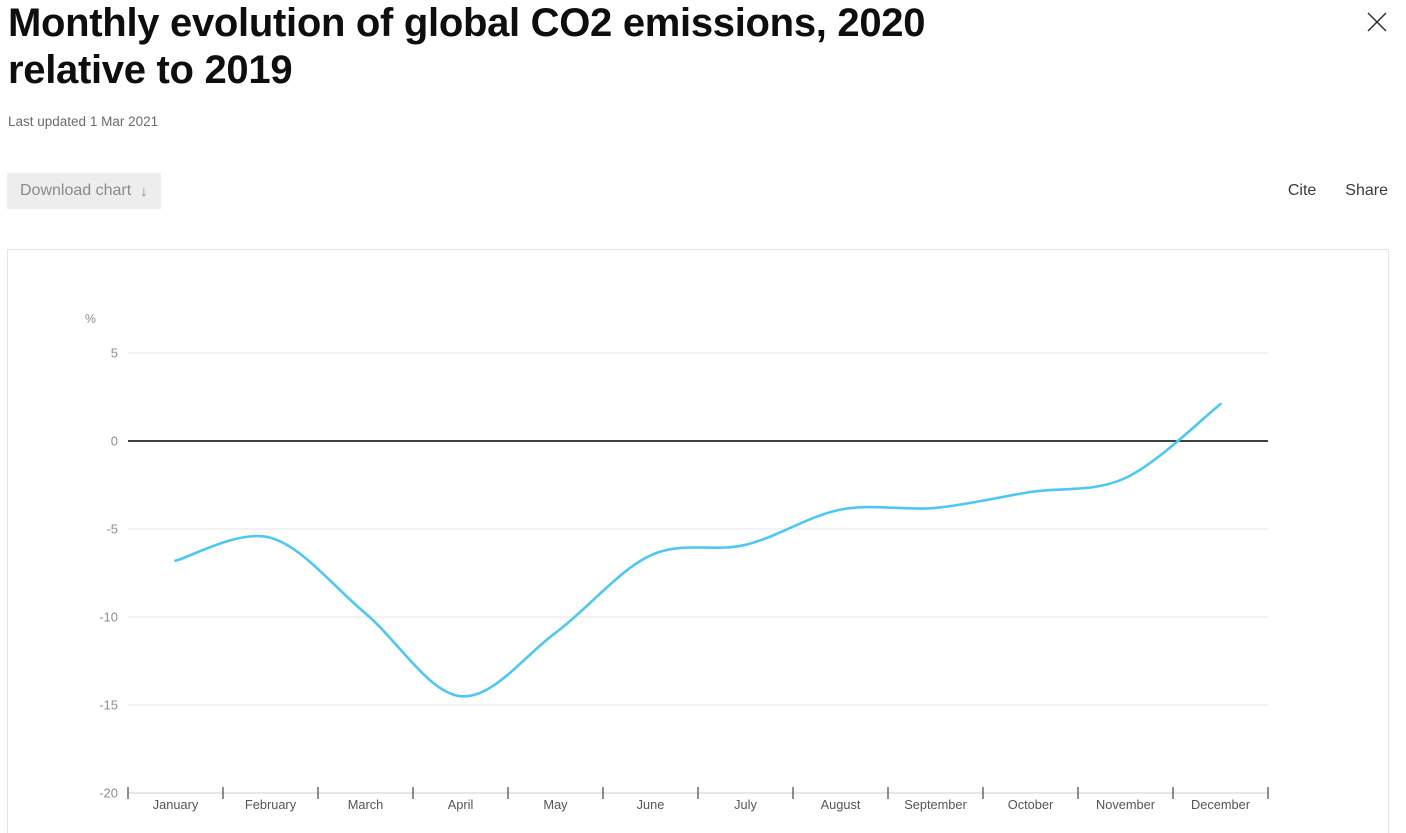 This screenshot has height=833, width=1406. I want to click on chart-actions: Cite Share, so click(1338, 191).